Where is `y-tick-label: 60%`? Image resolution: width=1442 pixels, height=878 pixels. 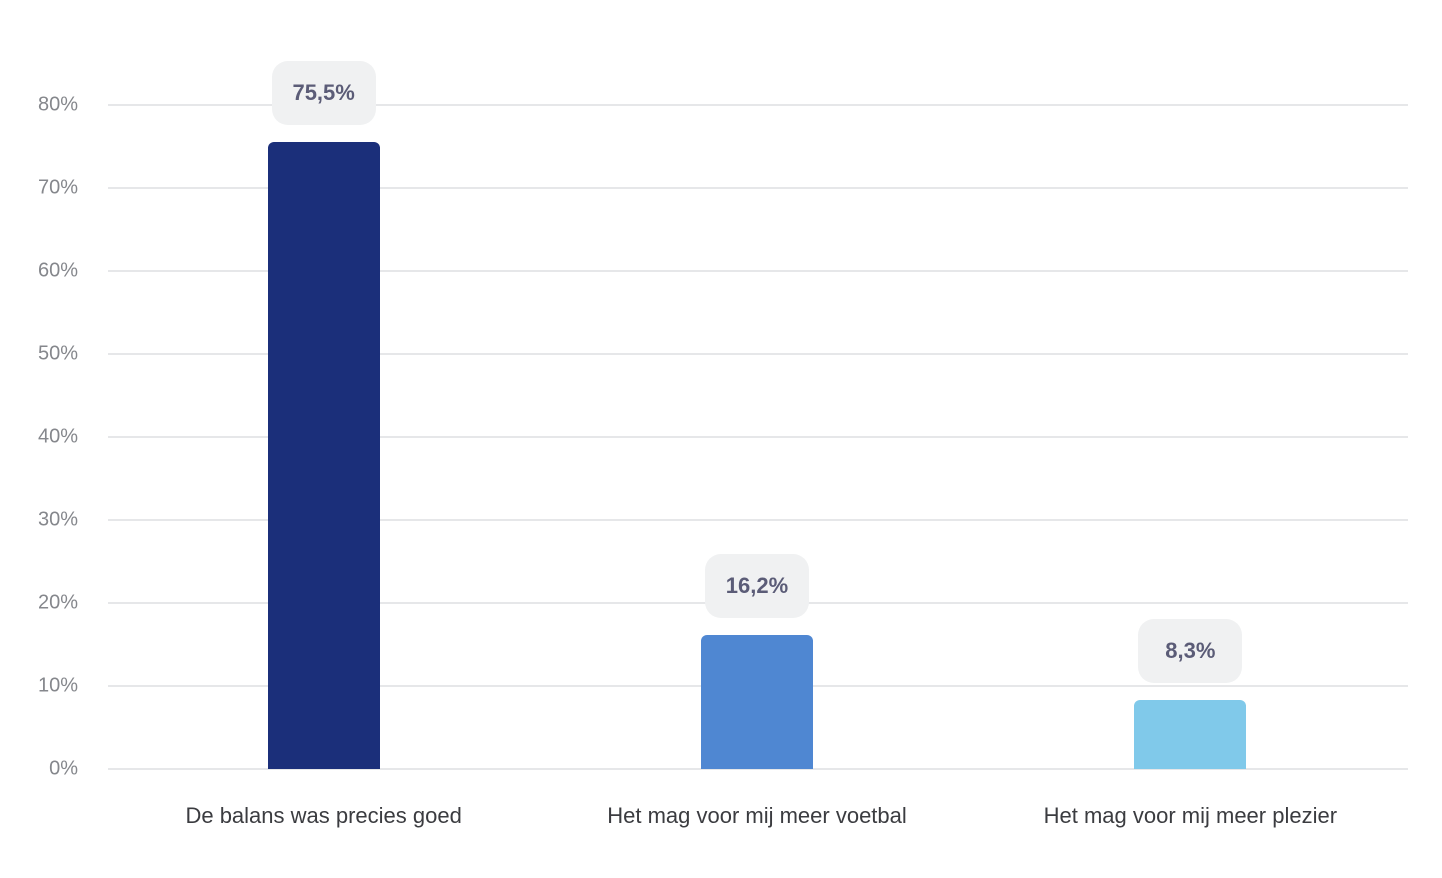
y-tick-label: 60% is located at coordinates (57, 270).